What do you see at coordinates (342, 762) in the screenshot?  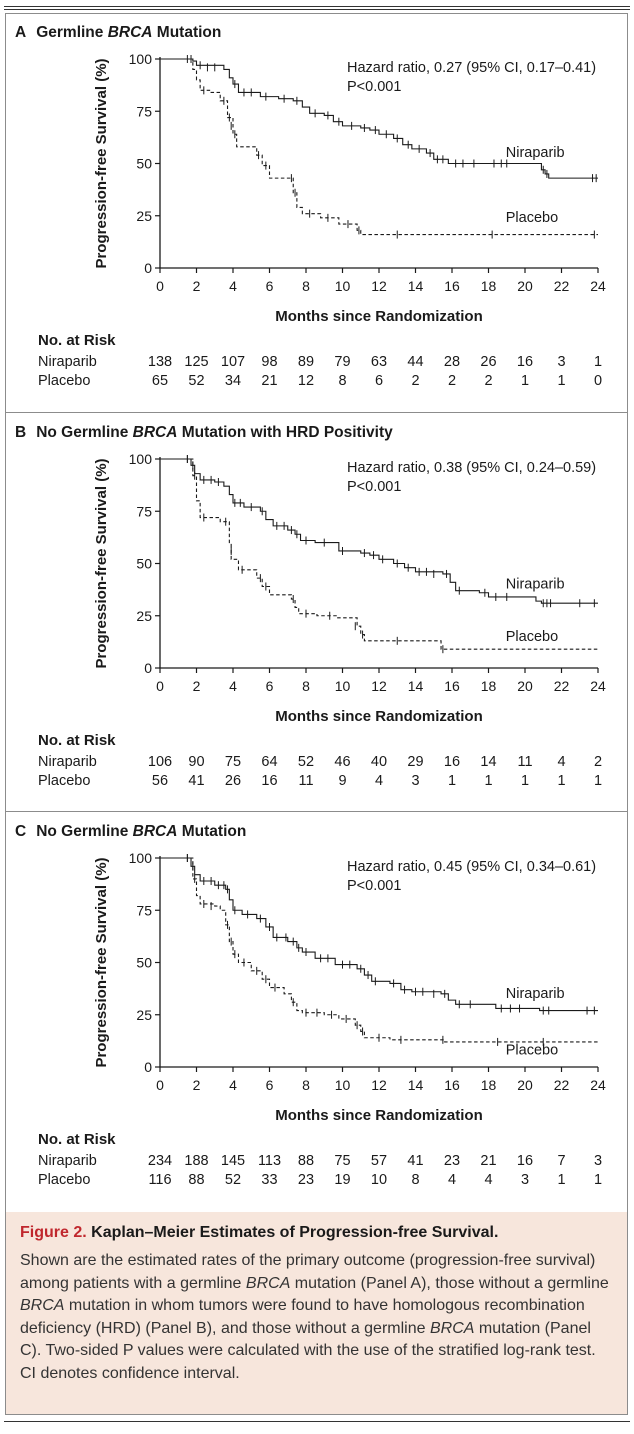 I see `risk-count-niraparib: 46` at bounding box center [342, 762].